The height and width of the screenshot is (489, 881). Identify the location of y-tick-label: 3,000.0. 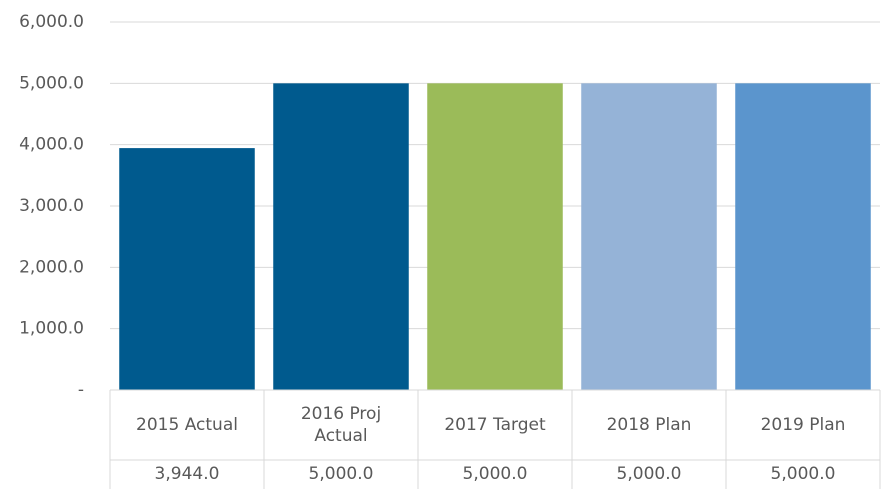
(51, 206).